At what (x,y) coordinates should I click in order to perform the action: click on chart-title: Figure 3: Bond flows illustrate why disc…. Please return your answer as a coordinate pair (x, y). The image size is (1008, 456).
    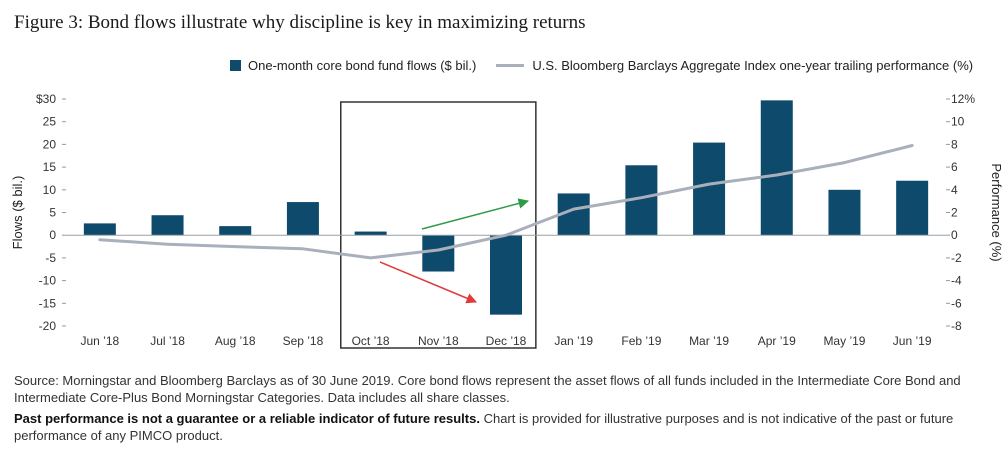
    Looking at the image, I should click on (300, 22).